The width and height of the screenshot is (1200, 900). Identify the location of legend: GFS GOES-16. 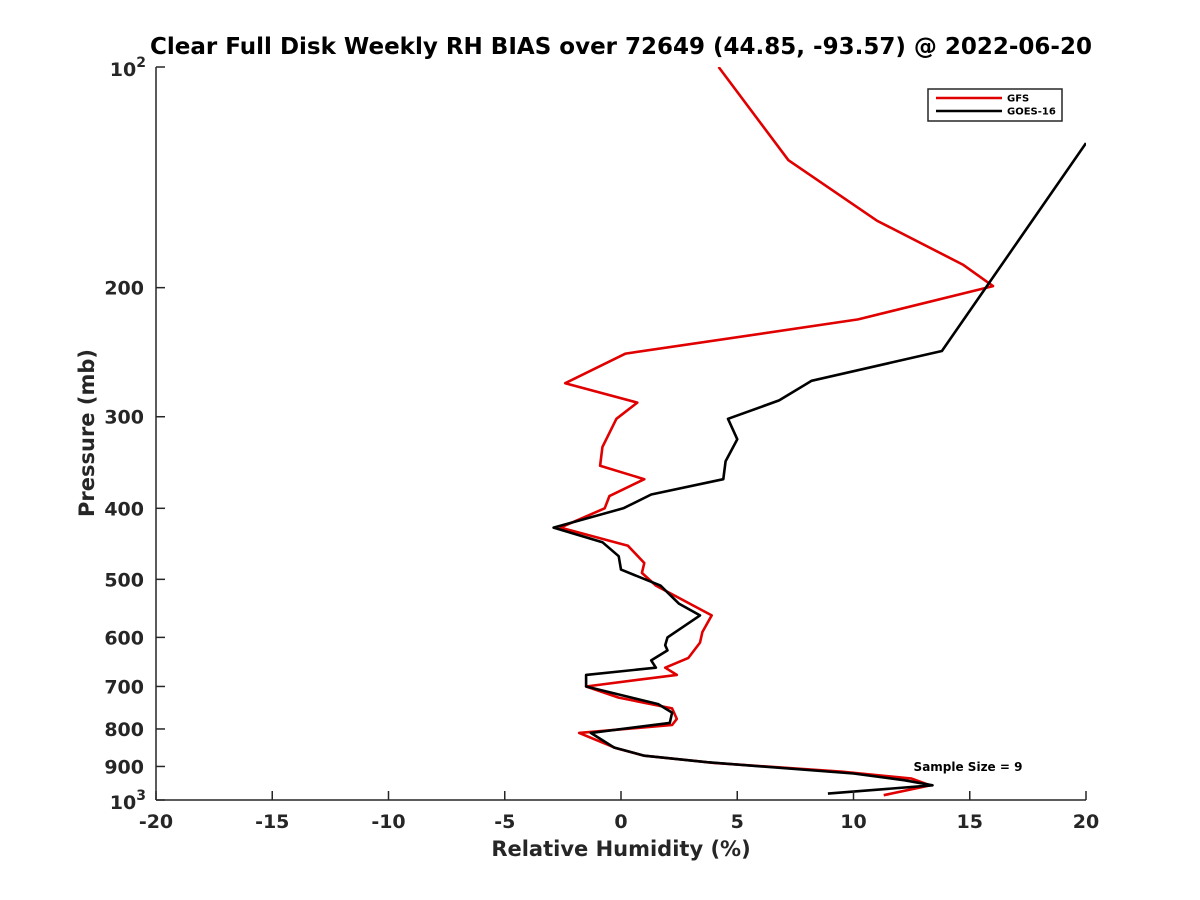
(995, 105).